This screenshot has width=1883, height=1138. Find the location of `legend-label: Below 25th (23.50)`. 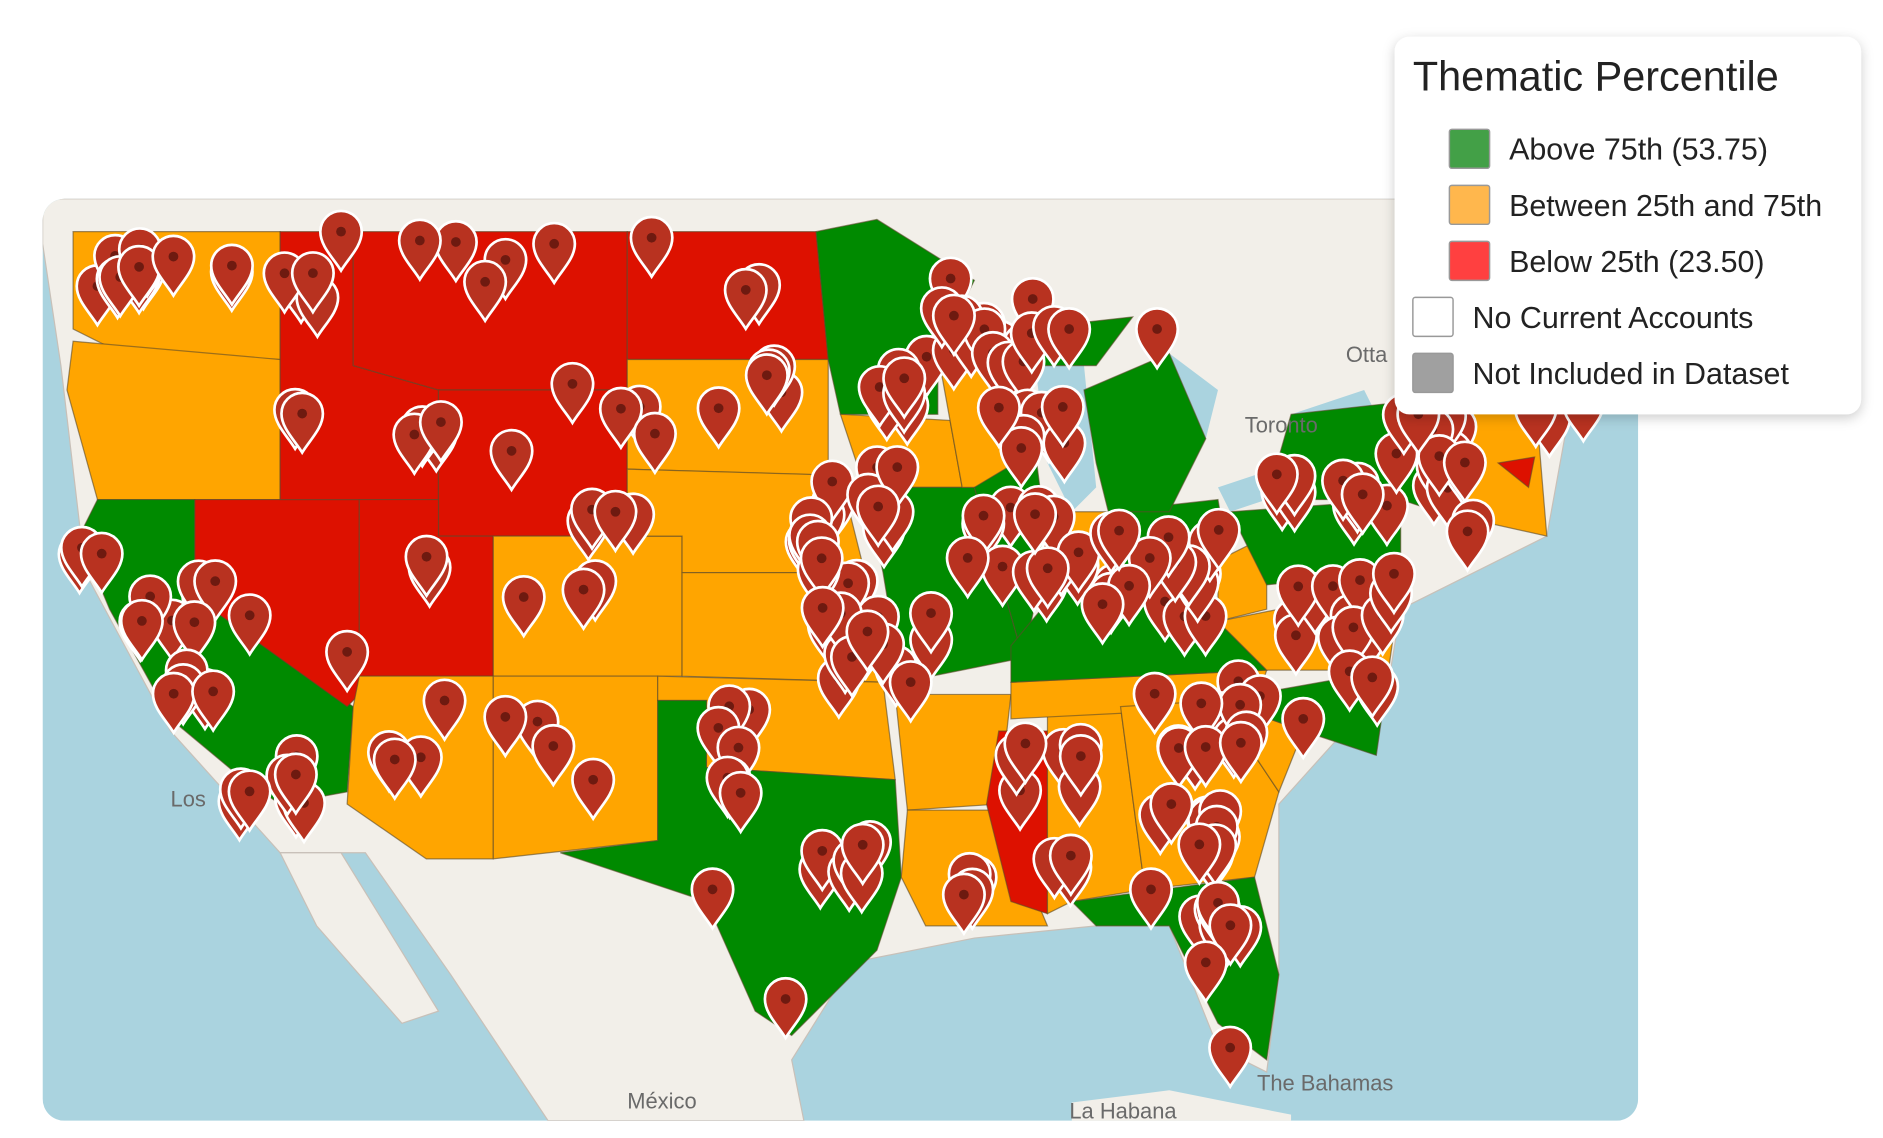

legend-label: Below 25th (23.50) is located at coordinates (1636, 262).